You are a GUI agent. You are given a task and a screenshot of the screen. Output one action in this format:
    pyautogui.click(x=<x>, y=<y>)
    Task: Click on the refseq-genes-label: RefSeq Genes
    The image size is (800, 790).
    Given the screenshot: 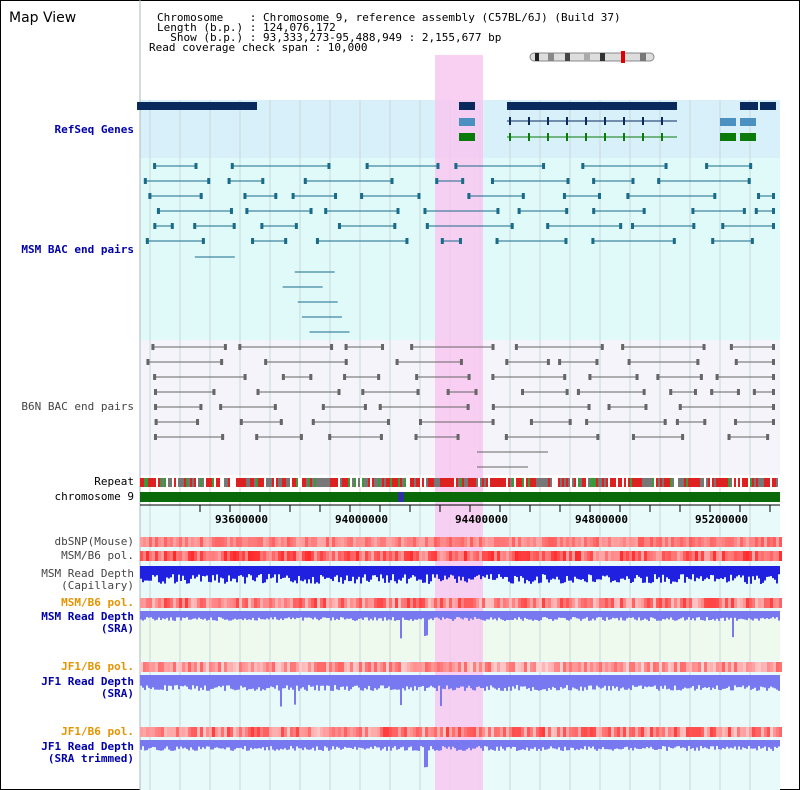 What is the action you would take?
    pyautogui.click(x=94, y=129)
    